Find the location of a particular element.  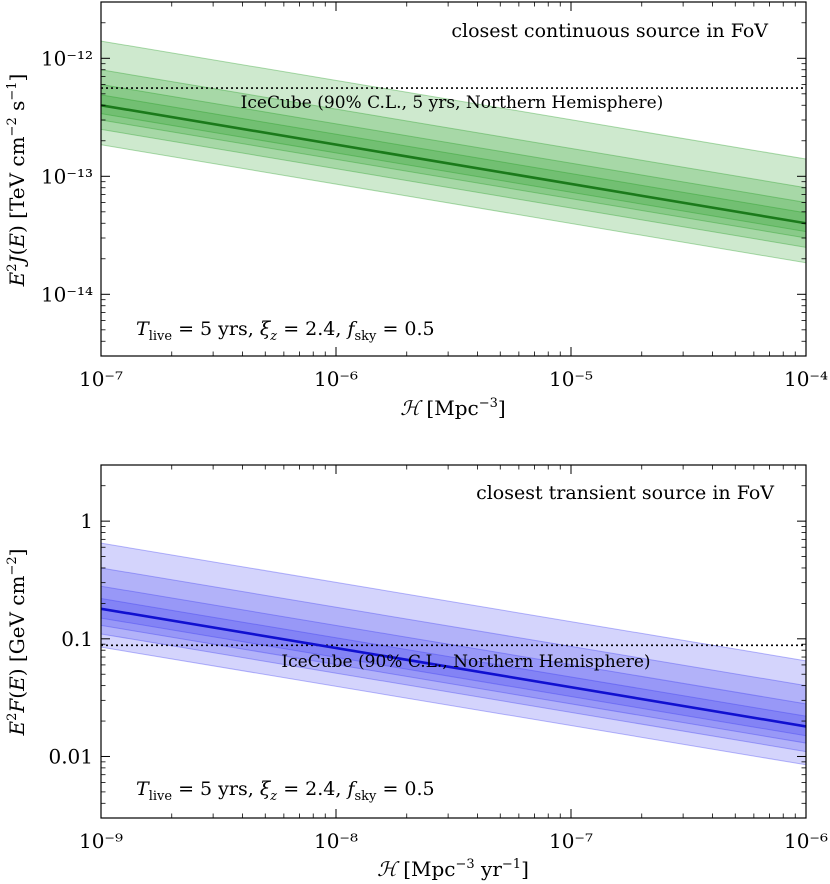

y-tick-label: 10⁻¹³ is located at coordinates (67, 176).